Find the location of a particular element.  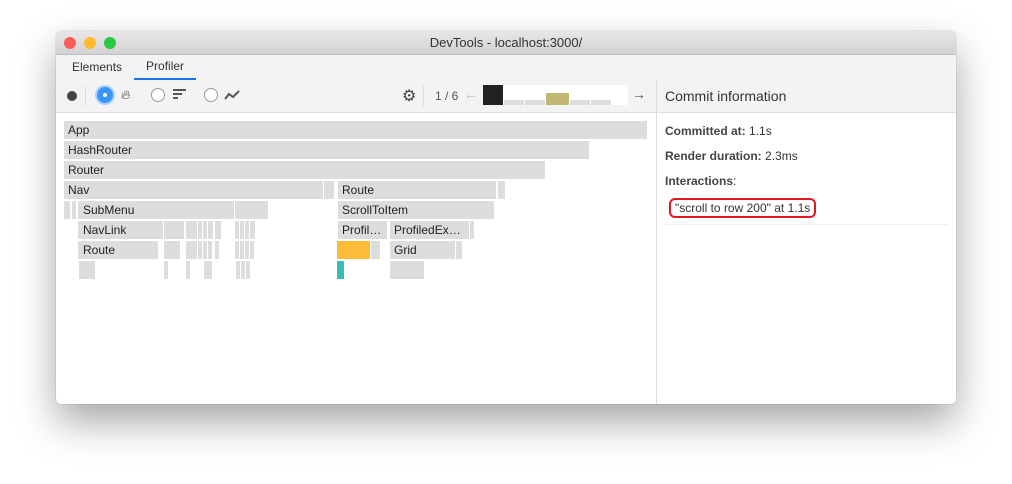

flame-bar-route-2: Route is located at coordinates (118, 250).